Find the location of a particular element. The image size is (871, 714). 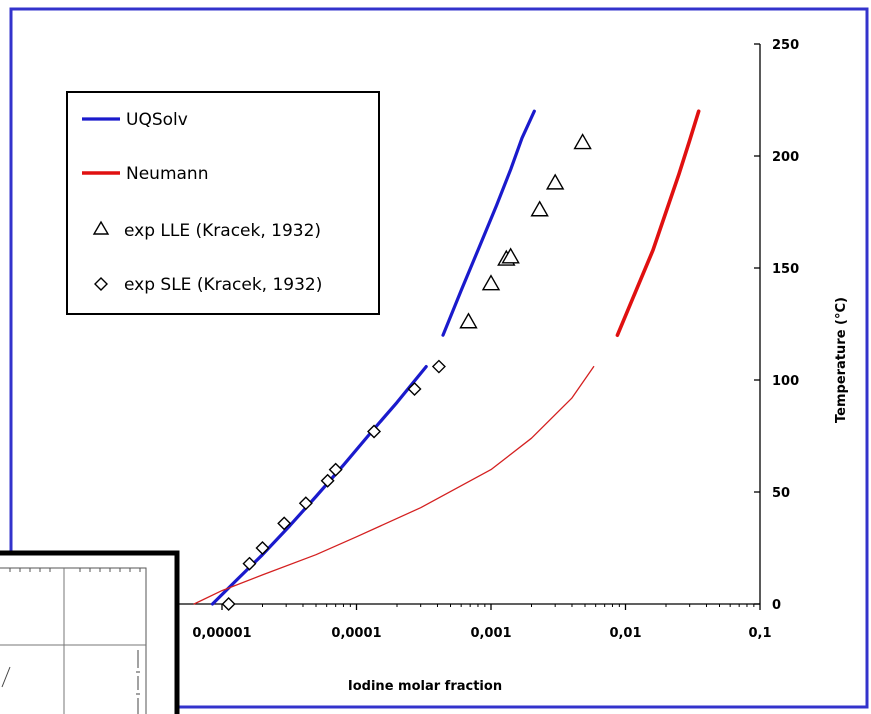

inset-ticks-top is located at coordinates (75, 570).